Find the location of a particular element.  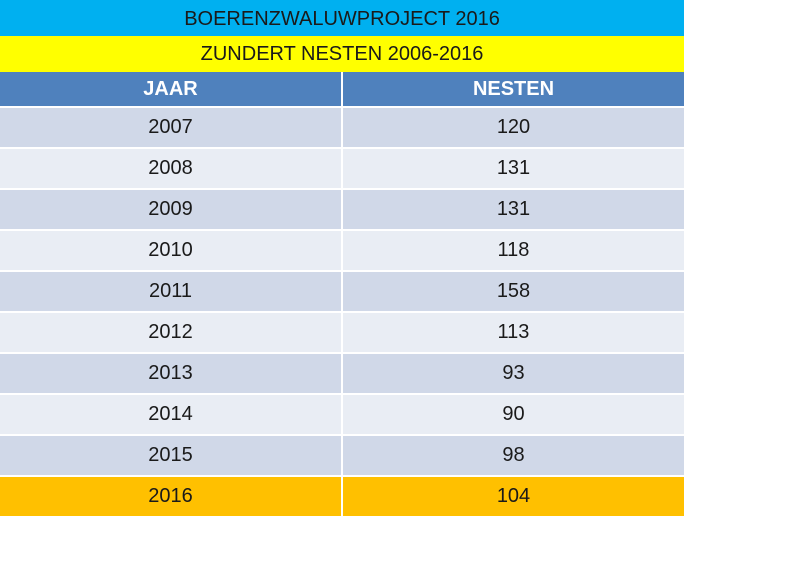

table-header: JAAR NESTEN is located at coordinates (342, 90).